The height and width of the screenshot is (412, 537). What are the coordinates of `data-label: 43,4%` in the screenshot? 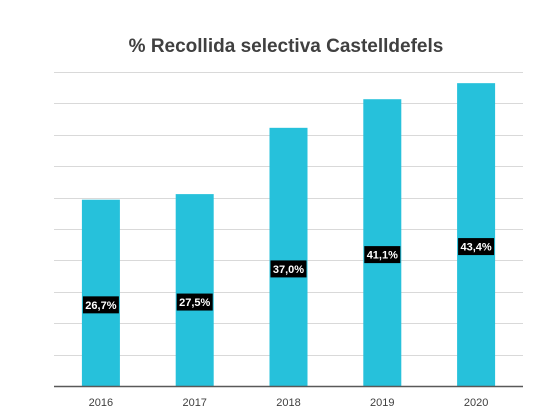 It's located at (475, 248).